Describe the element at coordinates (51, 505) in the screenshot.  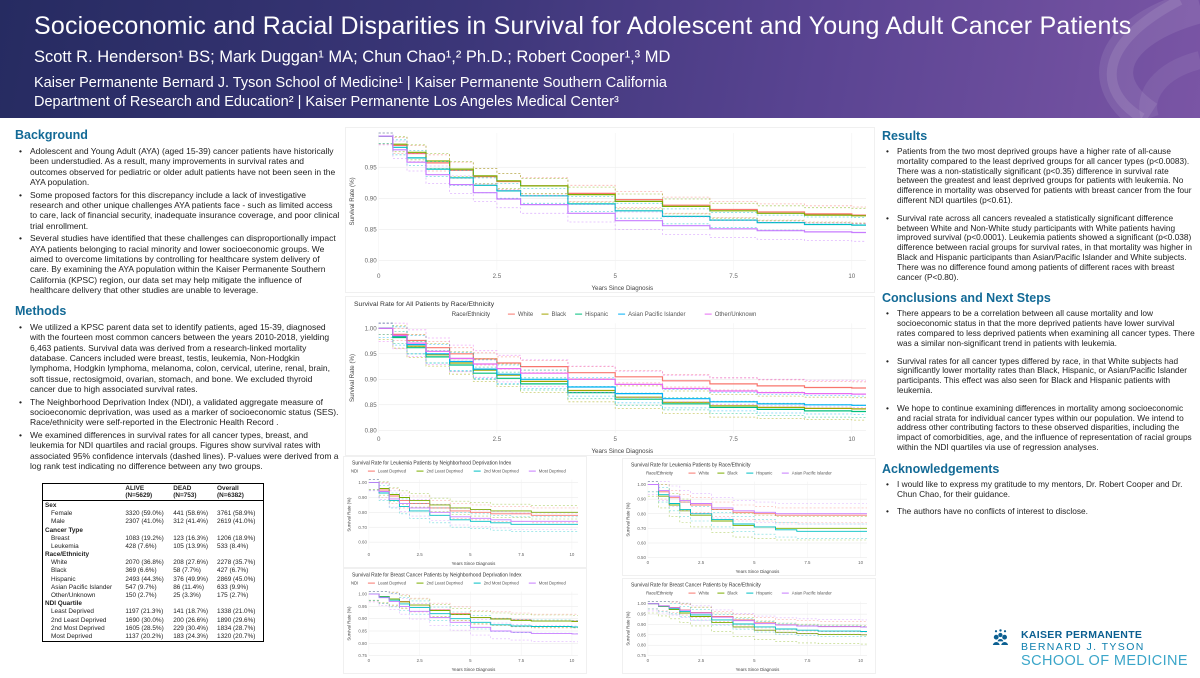
I see `table-section-row: Sex` at that location.